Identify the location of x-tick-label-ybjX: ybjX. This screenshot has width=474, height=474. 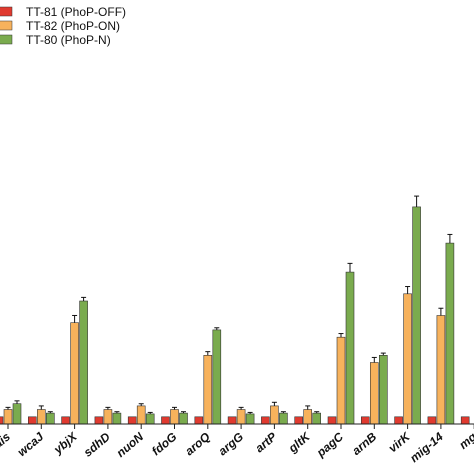
(65, 443).